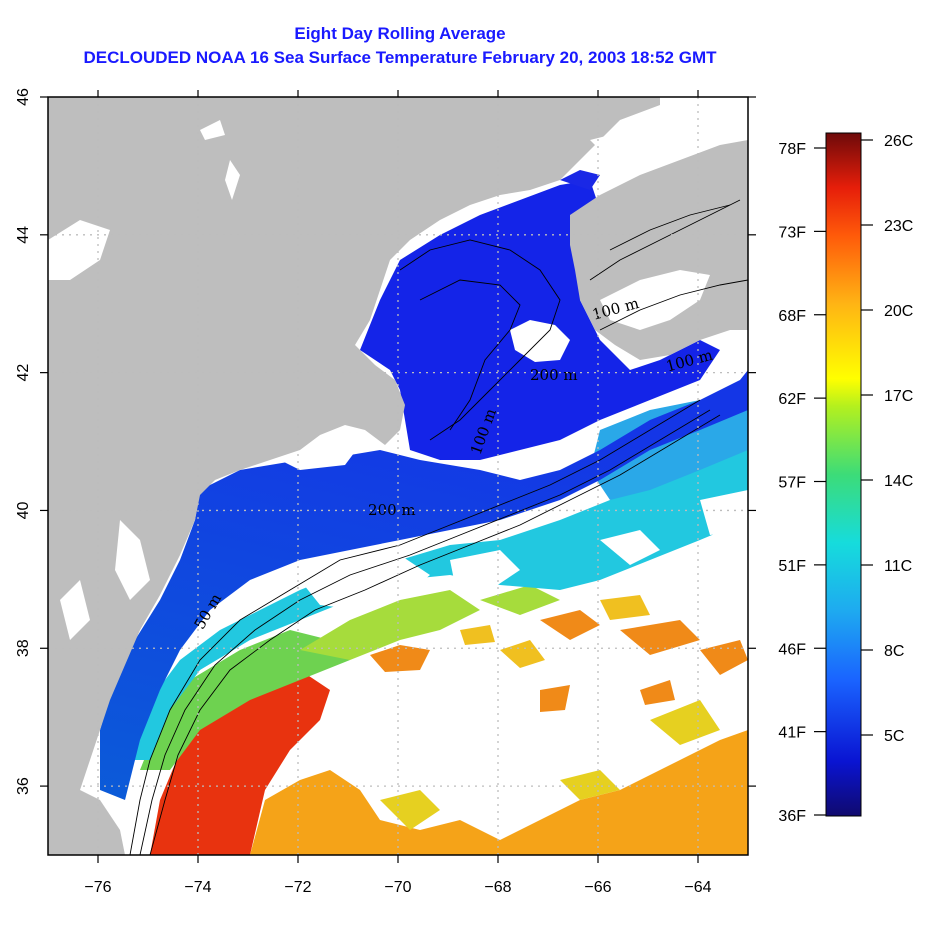  Describe the element at coordinates (898, 226) in the screenshot. I see `celsius-tick-label: 23C` at that location.